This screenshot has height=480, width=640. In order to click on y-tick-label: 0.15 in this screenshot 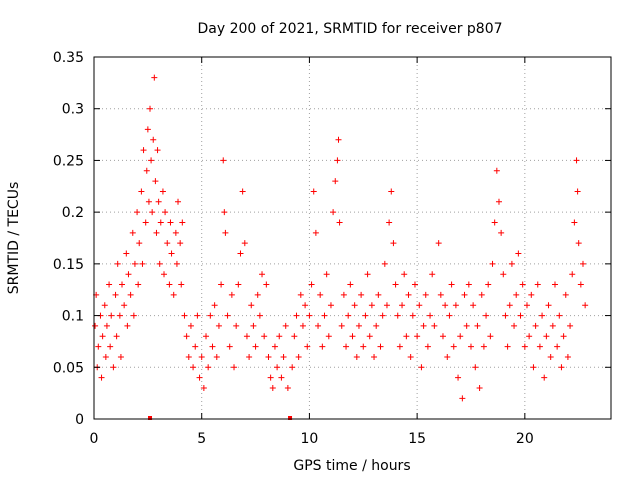, I will do `click(68, 265)`.